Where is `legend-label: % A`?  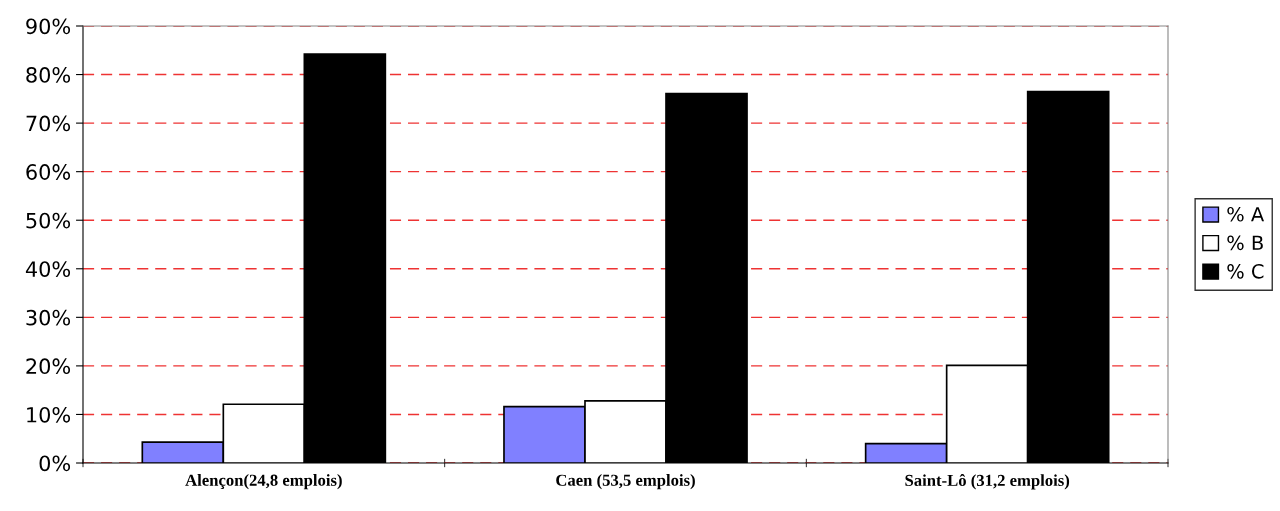
legend-label: % A is located at coordinates (1246, 214).